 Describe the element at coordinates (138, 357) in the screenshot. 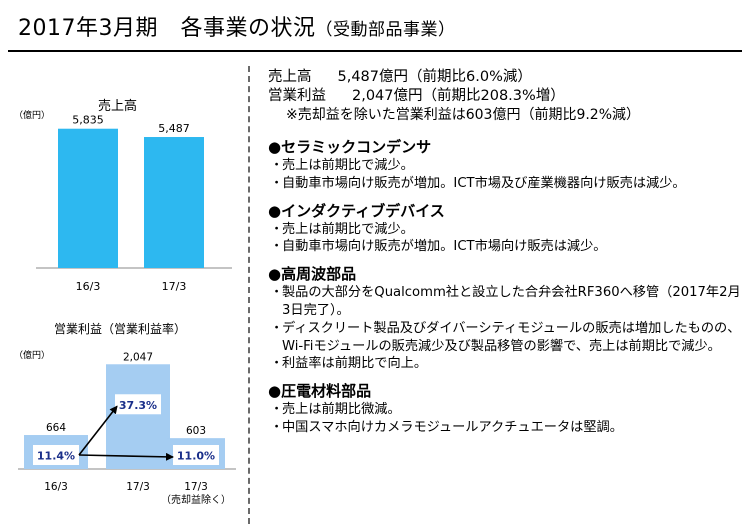

I see `bar-value-label: 2,047` at that location.